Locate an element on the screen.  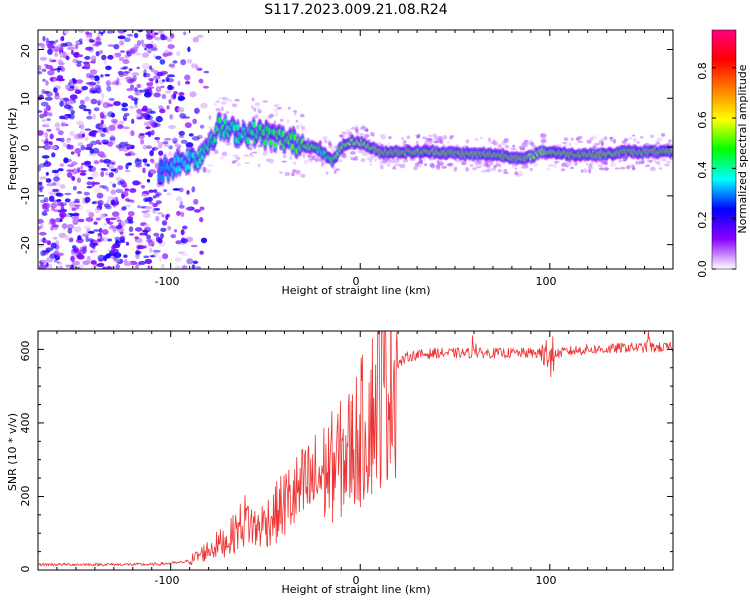
colorbar-gradient is located at coordinates (724, 149).